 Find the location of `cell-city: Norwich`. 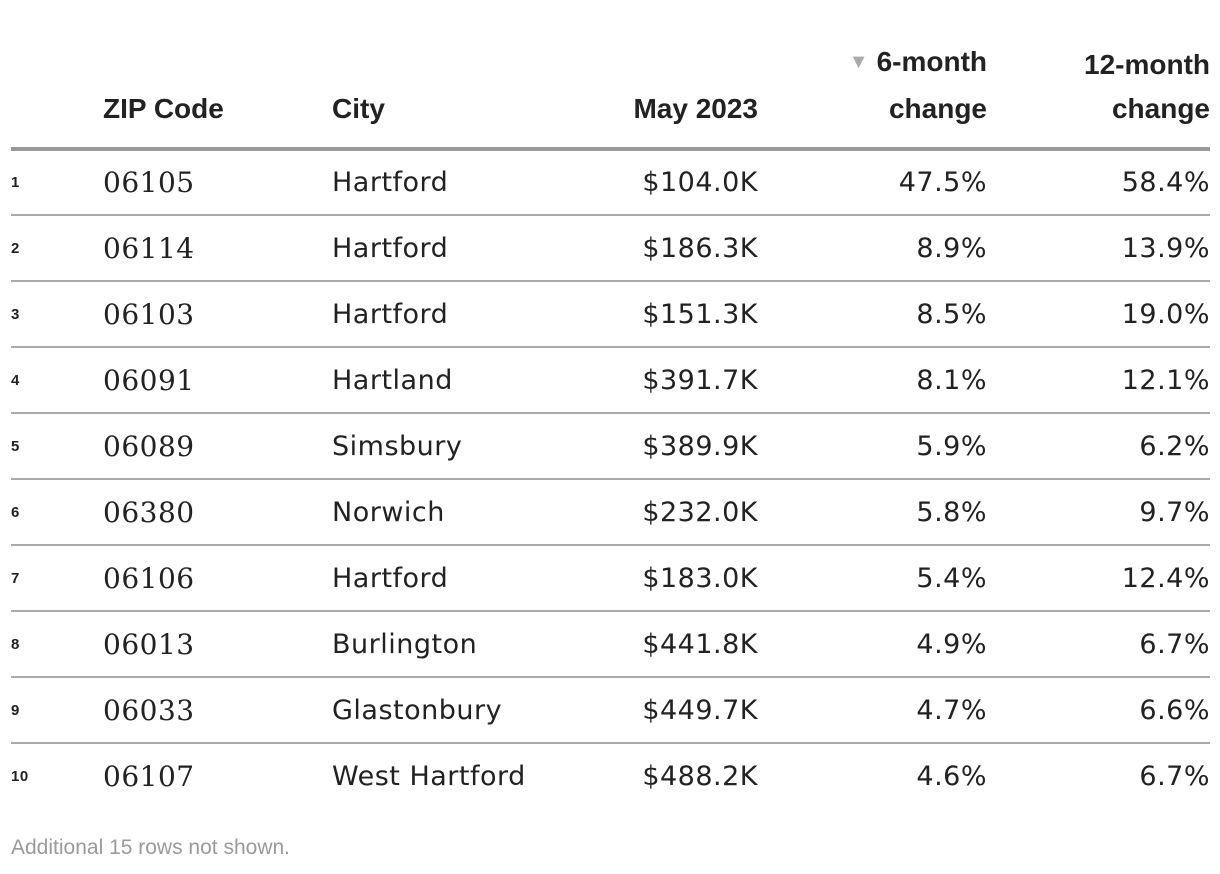

cell-city: Norwich is located at coordinates (438, 512).